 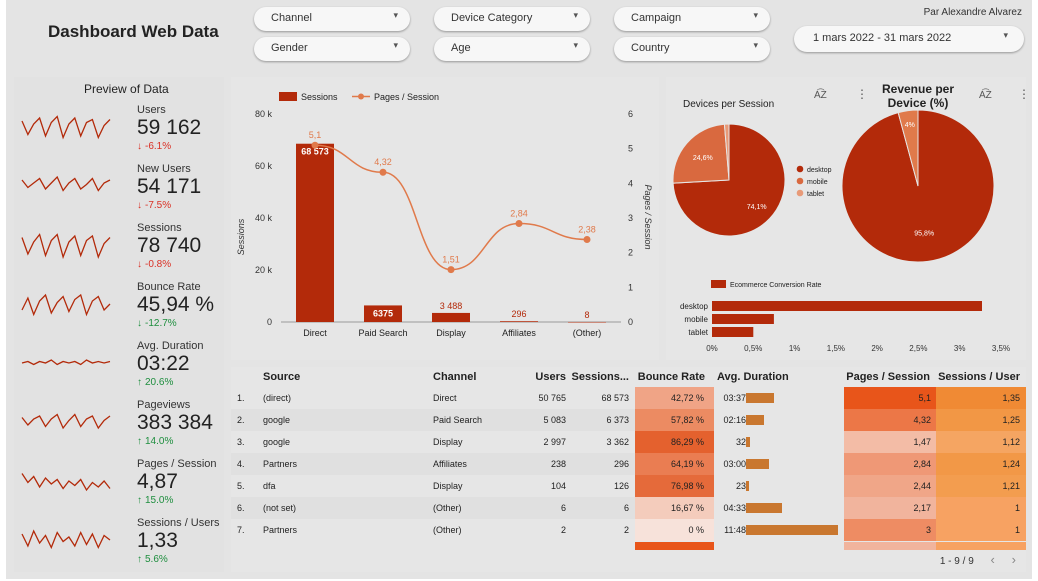 I want to click on pie-slice-tablet, so click(x=726, y=152).